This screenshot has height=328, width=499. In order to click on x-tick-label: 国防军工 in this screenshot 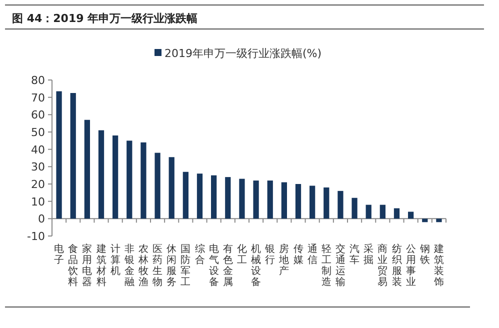, I will do `click(185, 266)`.